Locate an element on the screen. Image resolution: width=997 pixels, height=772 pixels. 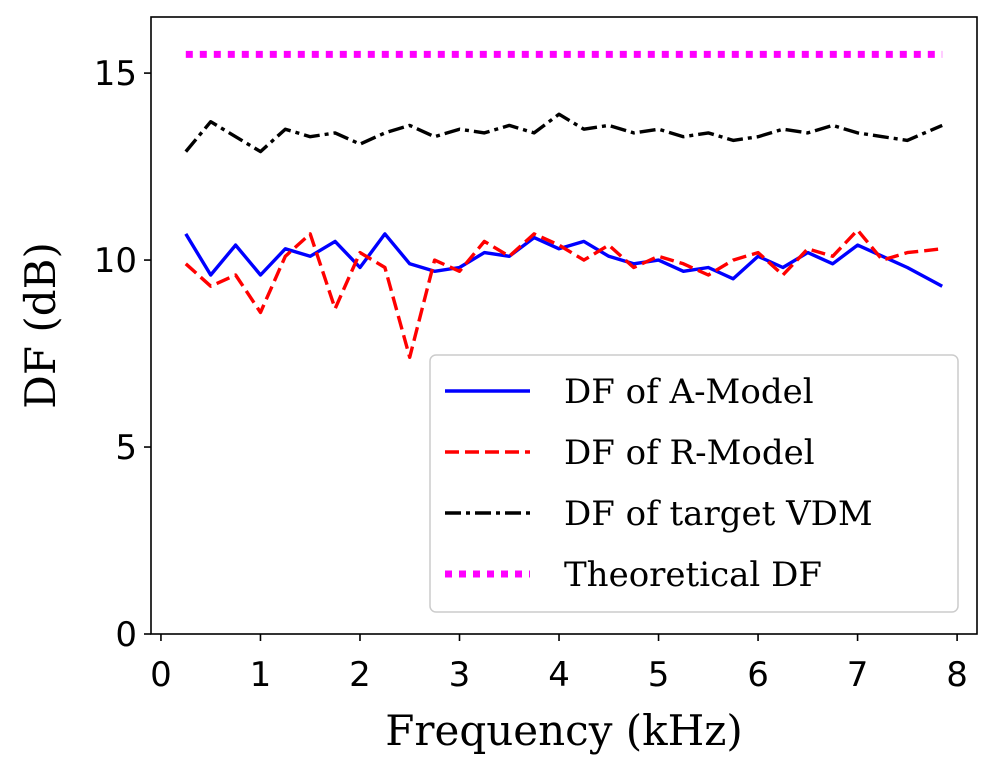
y-tick-label: 10 is located at coordinates (115, 261).